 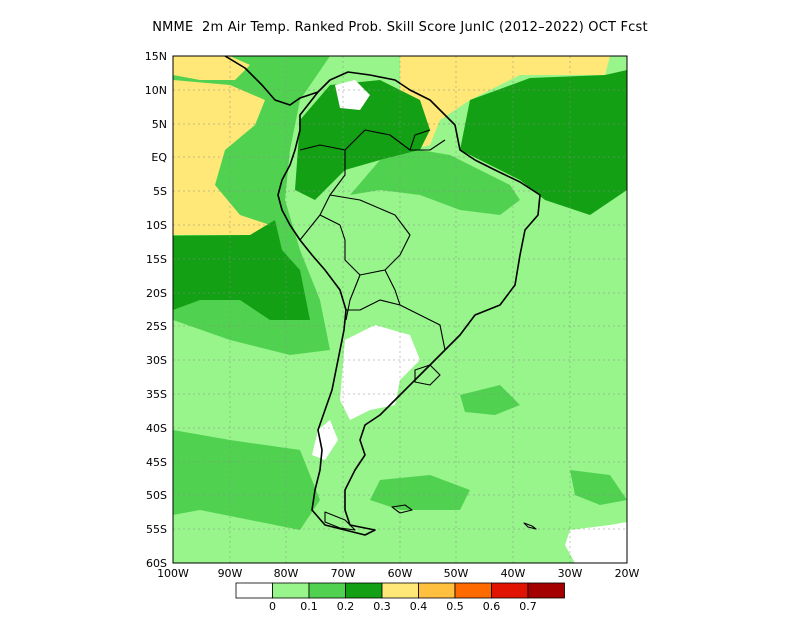 I want to click on far-atlantic-green-patch, so click(x=598, y=487).